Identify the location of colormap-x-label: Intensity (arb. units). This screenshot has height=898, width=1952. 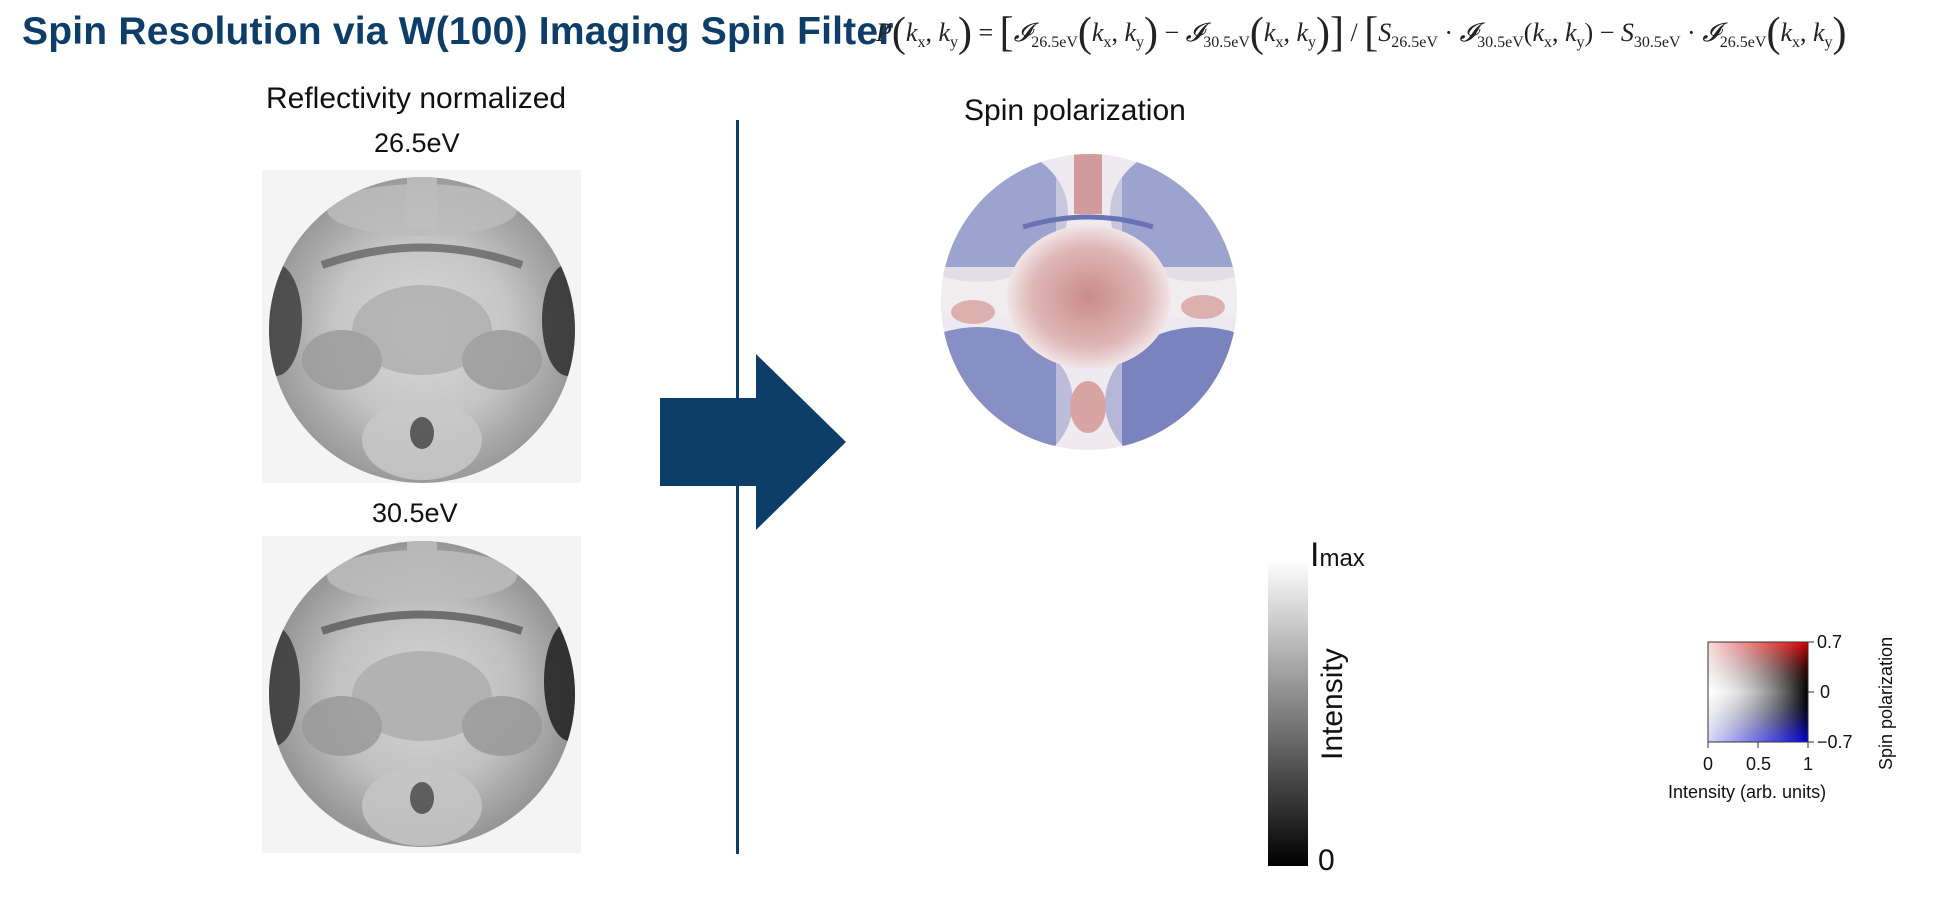
(1747, 792).